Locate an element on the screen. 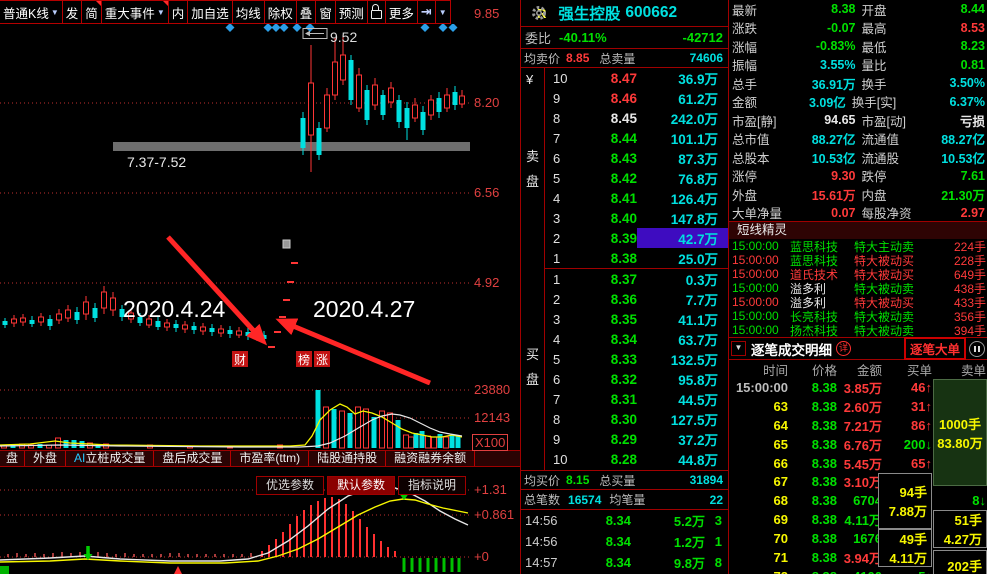 Image resolution: width=987 pixels, height=574 pixels. indicator-chart is located at coordinates (235, 520).